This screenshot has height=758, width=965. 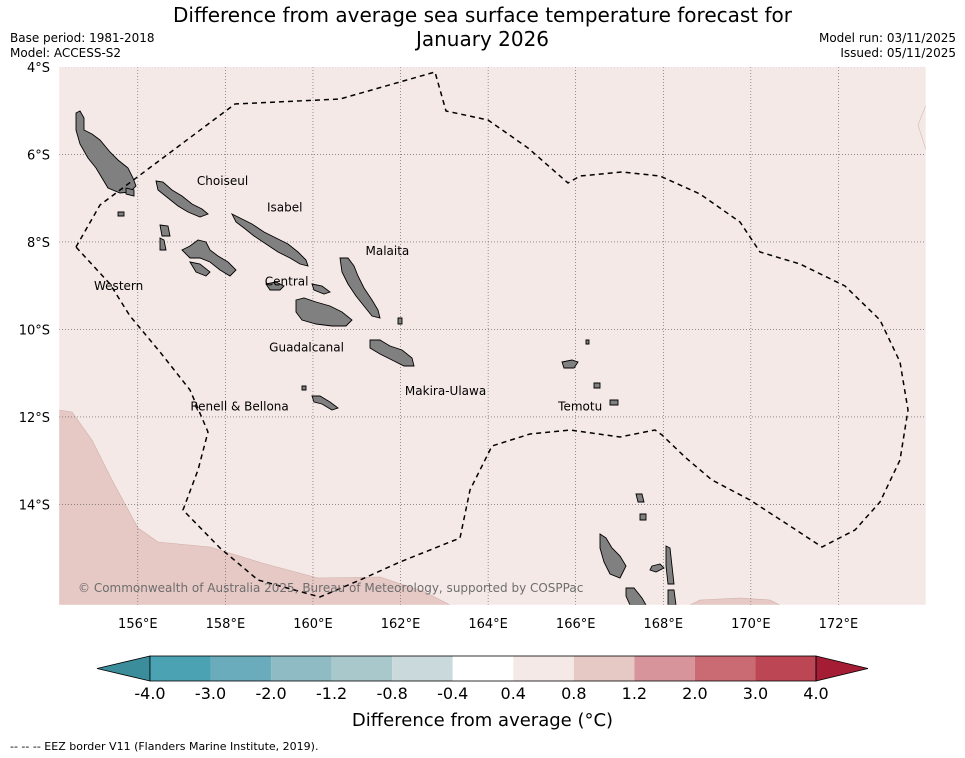 What do you see at coordinates (226, 624) in the screenshot?
I see `lon-tick-label: 158°E` at bounding box center [226, 624].